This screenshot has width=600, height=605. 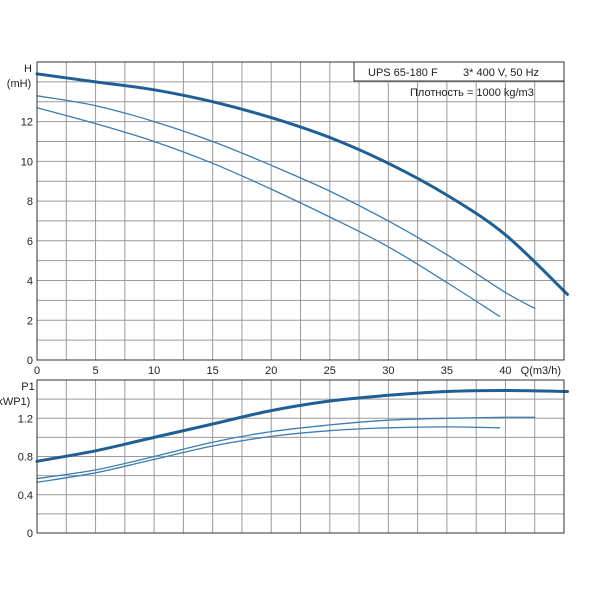 I want to click on head-axis-label: H, so click(x=28, y=69).